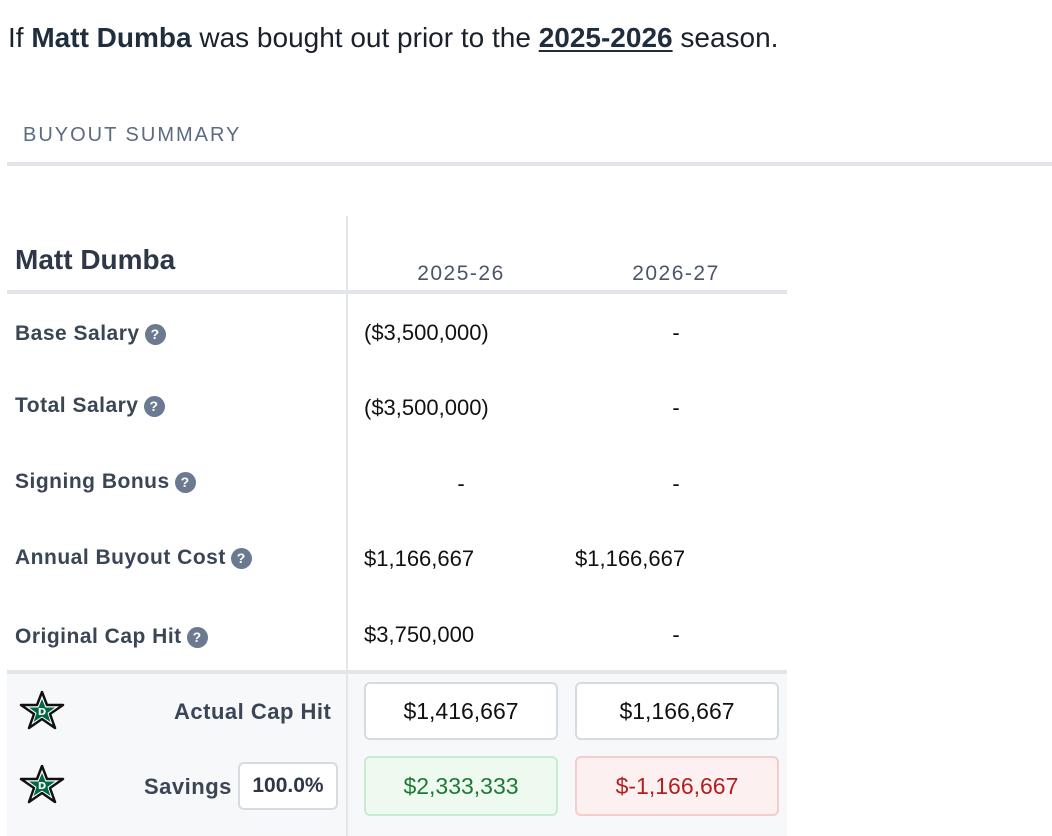 The width and height of the screenshot is (1052, 836). I want to click on savings-label: Savings, so click(188, 786).